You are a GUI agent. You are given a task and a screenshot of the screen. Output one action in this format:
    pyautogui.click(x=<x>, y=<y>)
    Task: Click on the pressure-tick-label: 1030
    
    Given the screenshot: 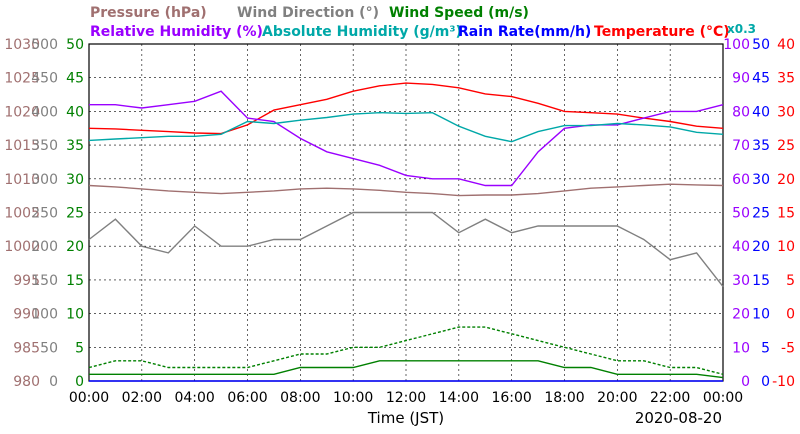 What is the action you would take?
    pyautogui.click(x=22, y=45)
    